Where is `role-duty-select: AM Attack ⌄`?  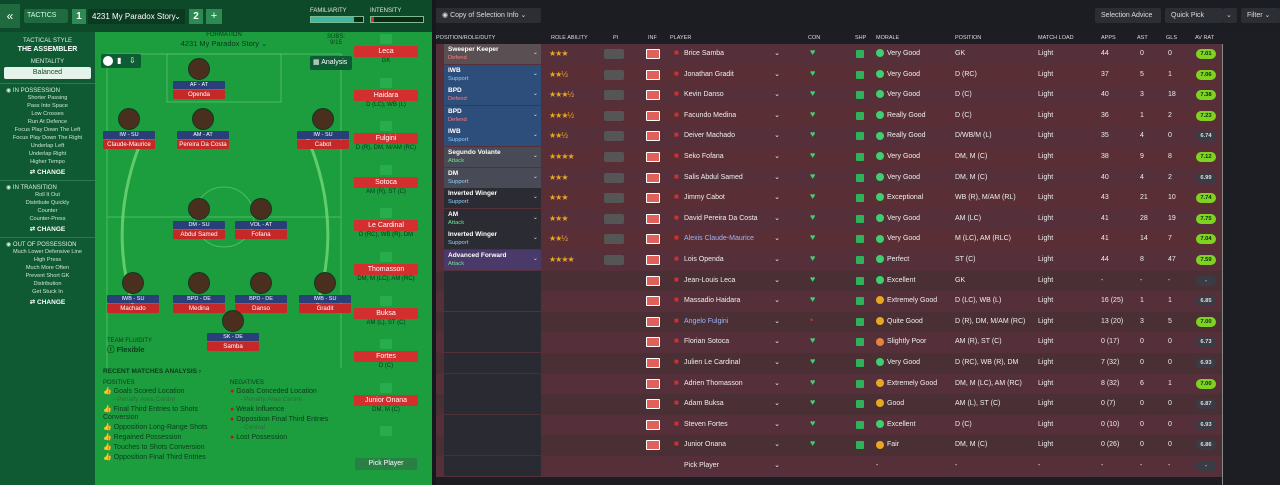 role-duty-select: AM Attack ⌄ is located at coordinates (492, 218).